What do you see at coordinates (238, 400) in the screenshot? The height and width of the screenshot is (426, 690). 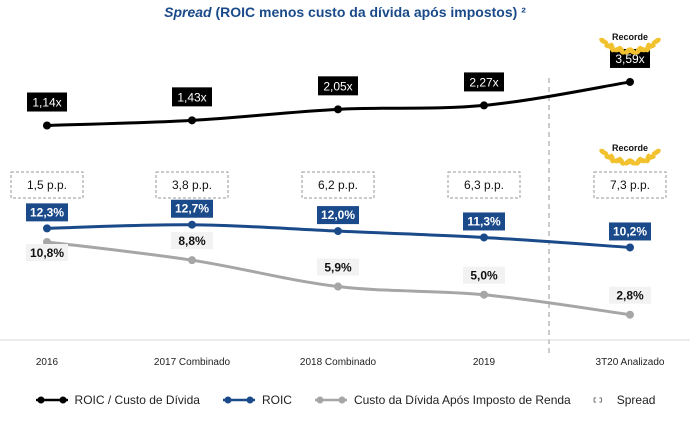 I see `legend-swatch-roic` at bounding box center [238, 400].